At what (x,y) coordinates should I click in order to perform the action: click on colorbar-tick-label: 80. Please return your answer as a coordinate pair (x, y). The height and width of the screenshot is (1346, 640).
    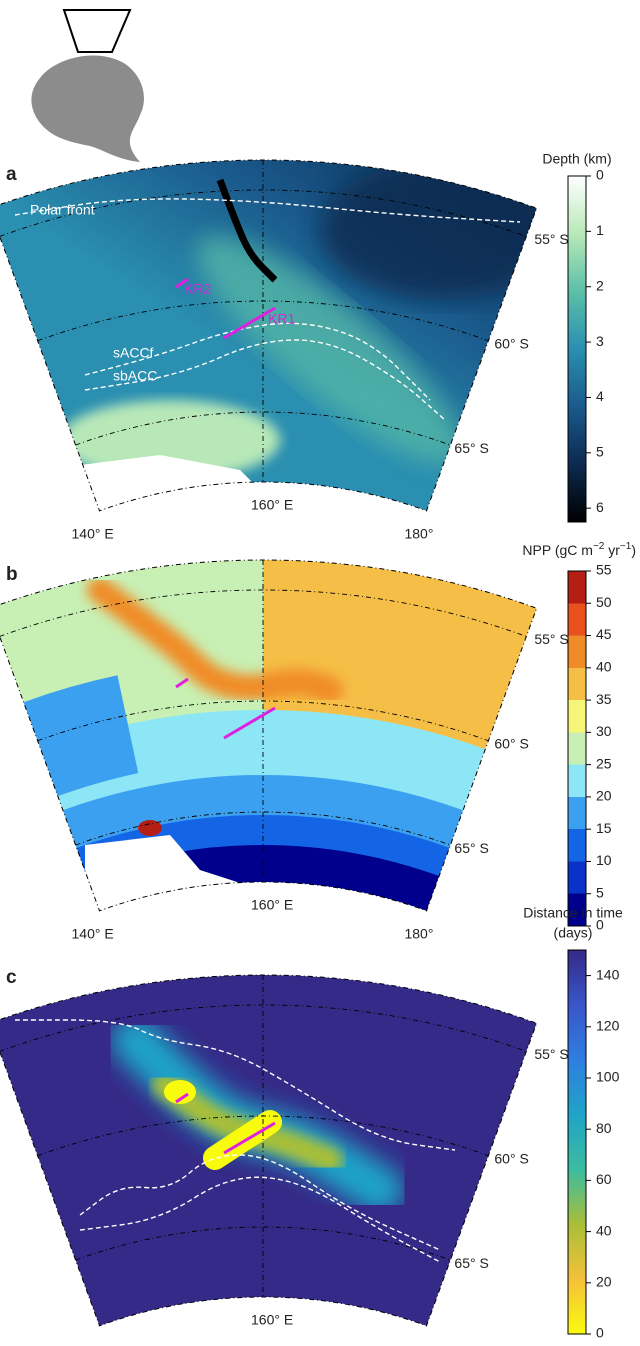
    Looking at the image, I should click on (604, 1128).